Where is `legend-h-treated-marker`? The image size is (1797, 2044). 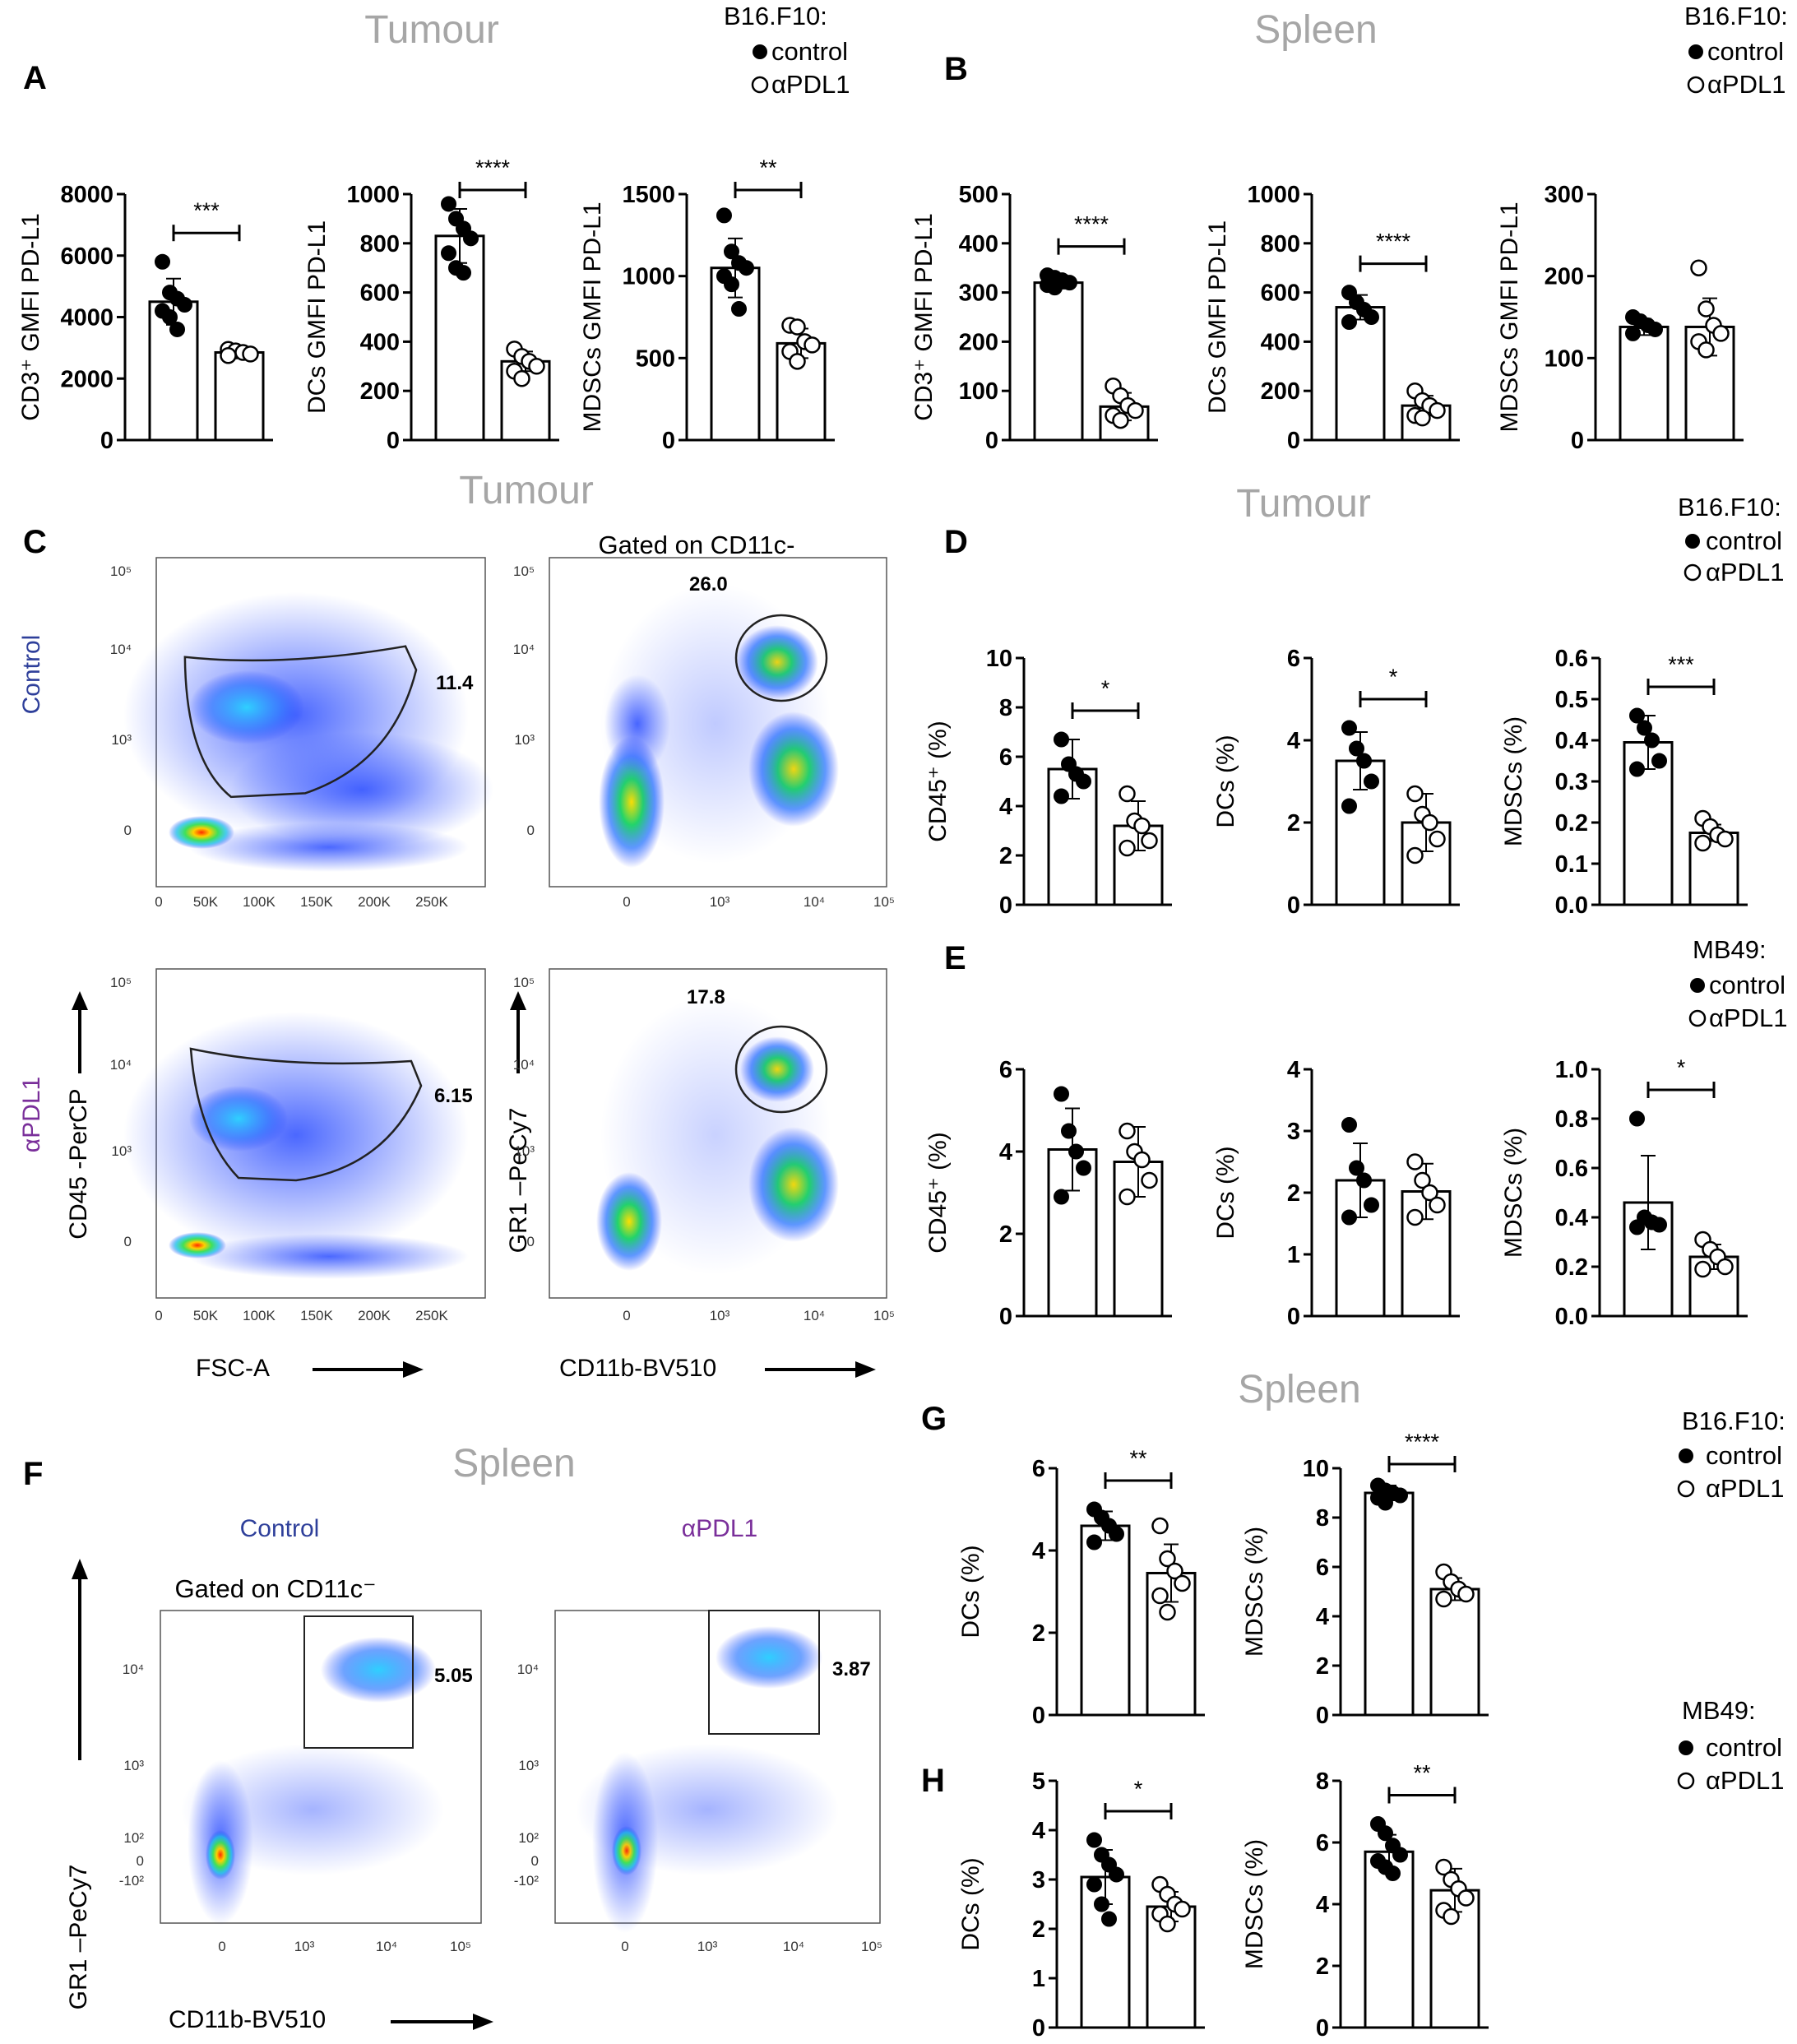 legend-h-treated-marker is located at coordinates (1686, 1781).